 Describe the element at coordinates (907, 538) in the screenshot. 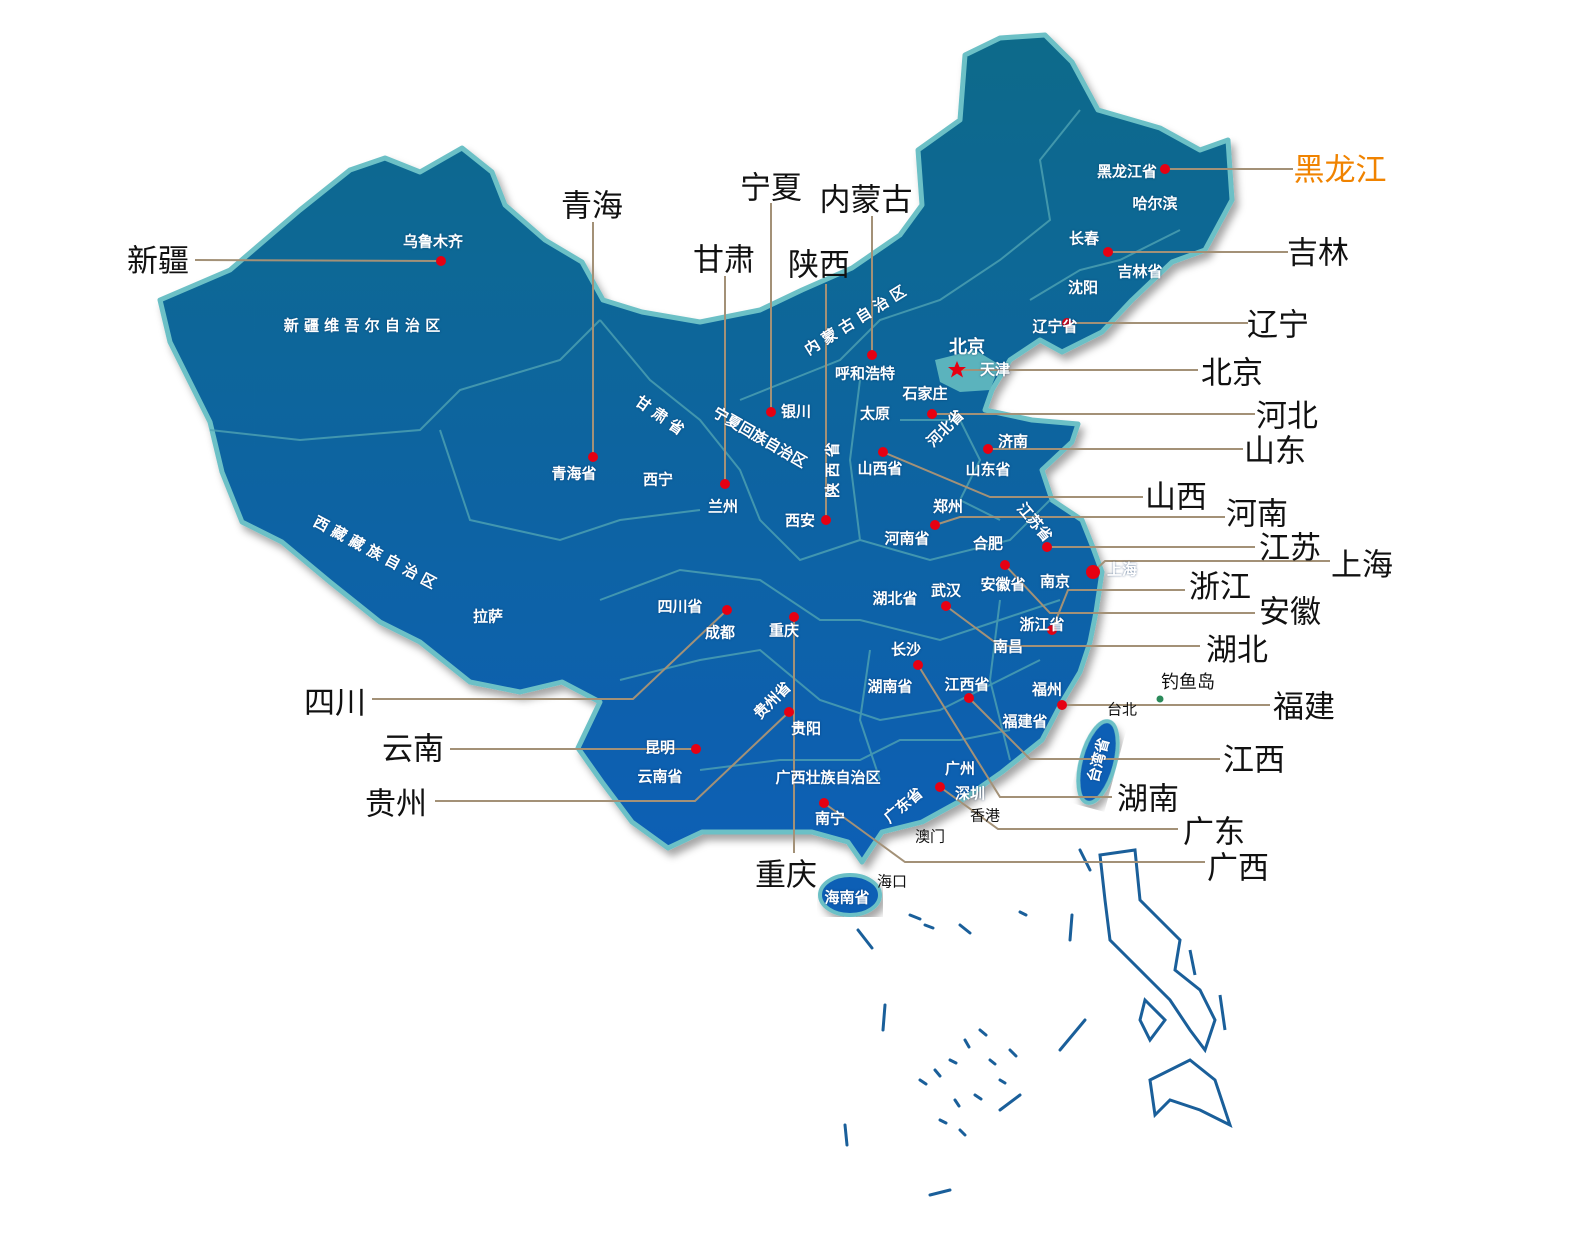

I see `map-label: 河南省` at that location.